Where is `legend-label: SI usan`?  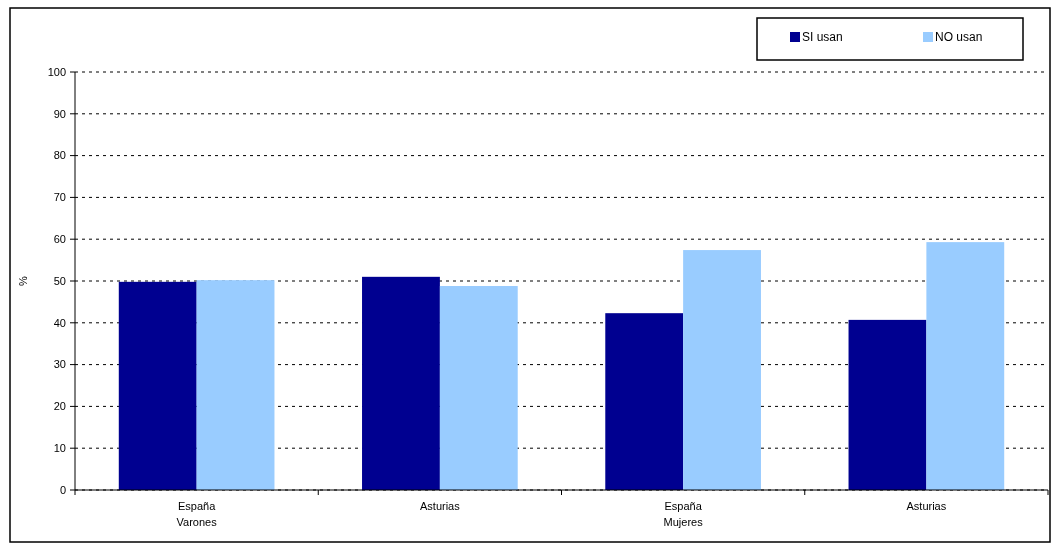
legend-label: SI usan is located at coordinates (822, 37).